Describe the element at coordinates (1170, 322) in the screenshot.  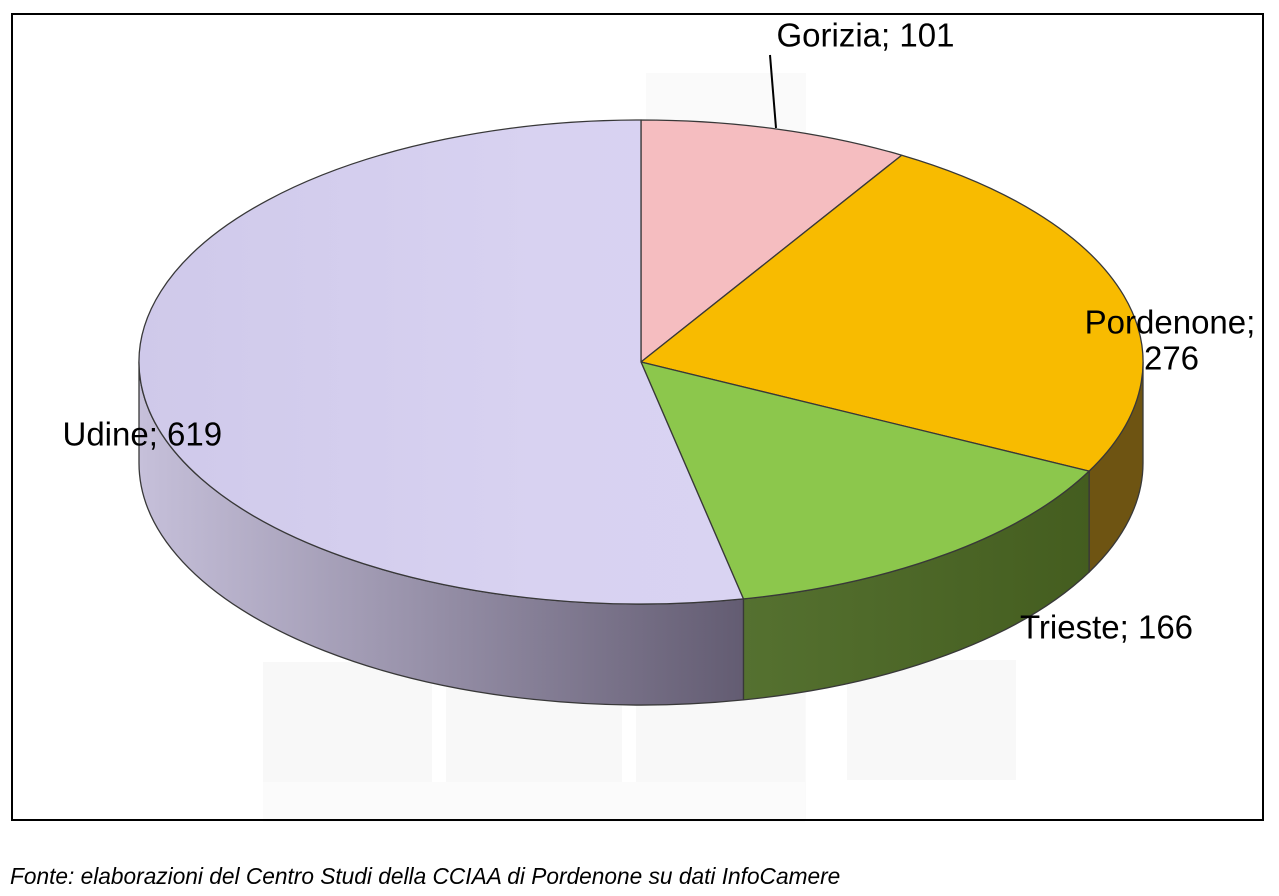
I see `svg-text: Pordenone;` at that location.